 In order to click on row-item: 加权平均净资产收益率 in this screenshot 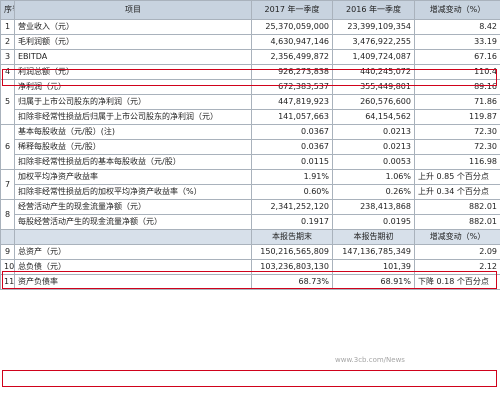, I will do `click(133, 177)`.